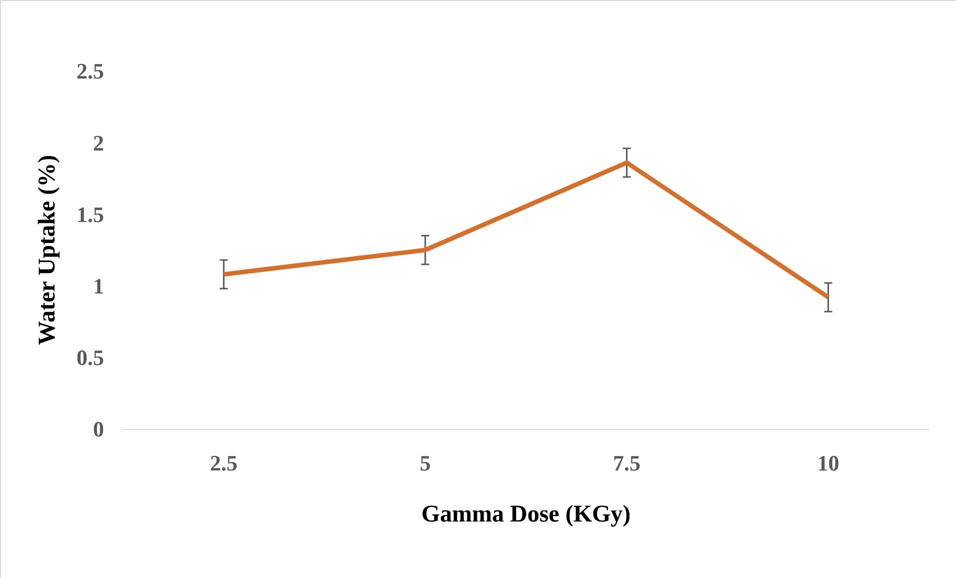 This screenshot has height=578, width=956. What do you see at coordinates (98, 143) in the screenshot?
I see `y-tick-label: 2` at bounding box center [98, 143].